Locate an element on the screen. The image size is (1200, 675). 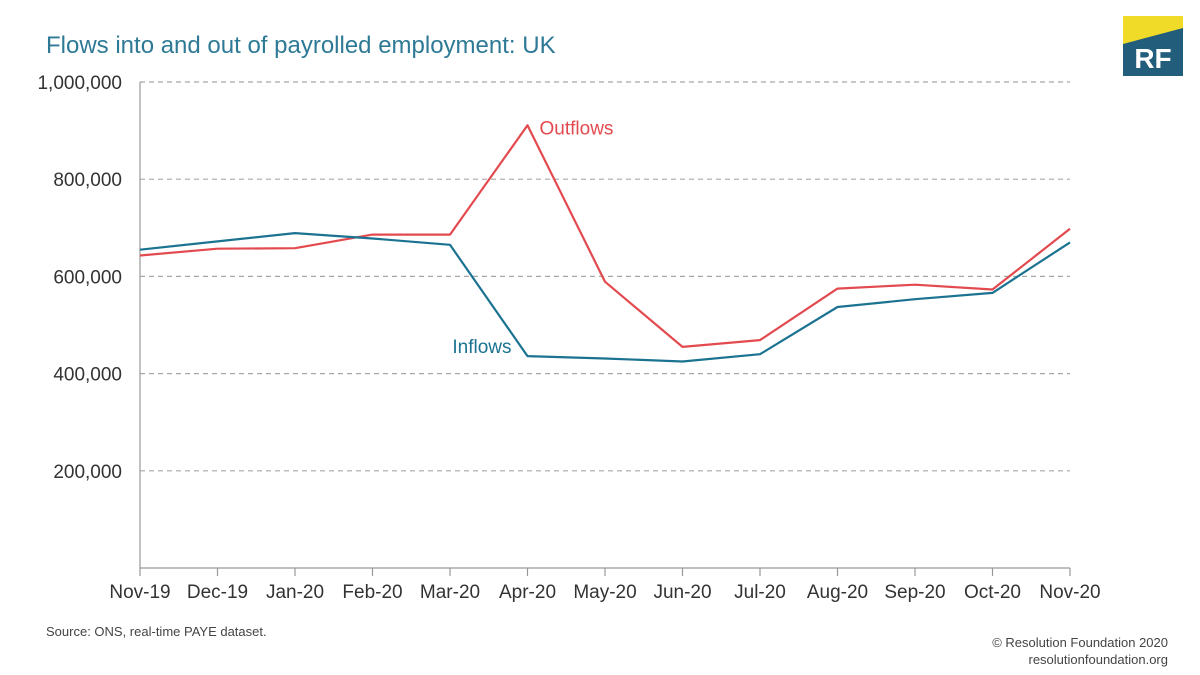
x-tick-label: Oct-20 is located at coordinates (992, 592).